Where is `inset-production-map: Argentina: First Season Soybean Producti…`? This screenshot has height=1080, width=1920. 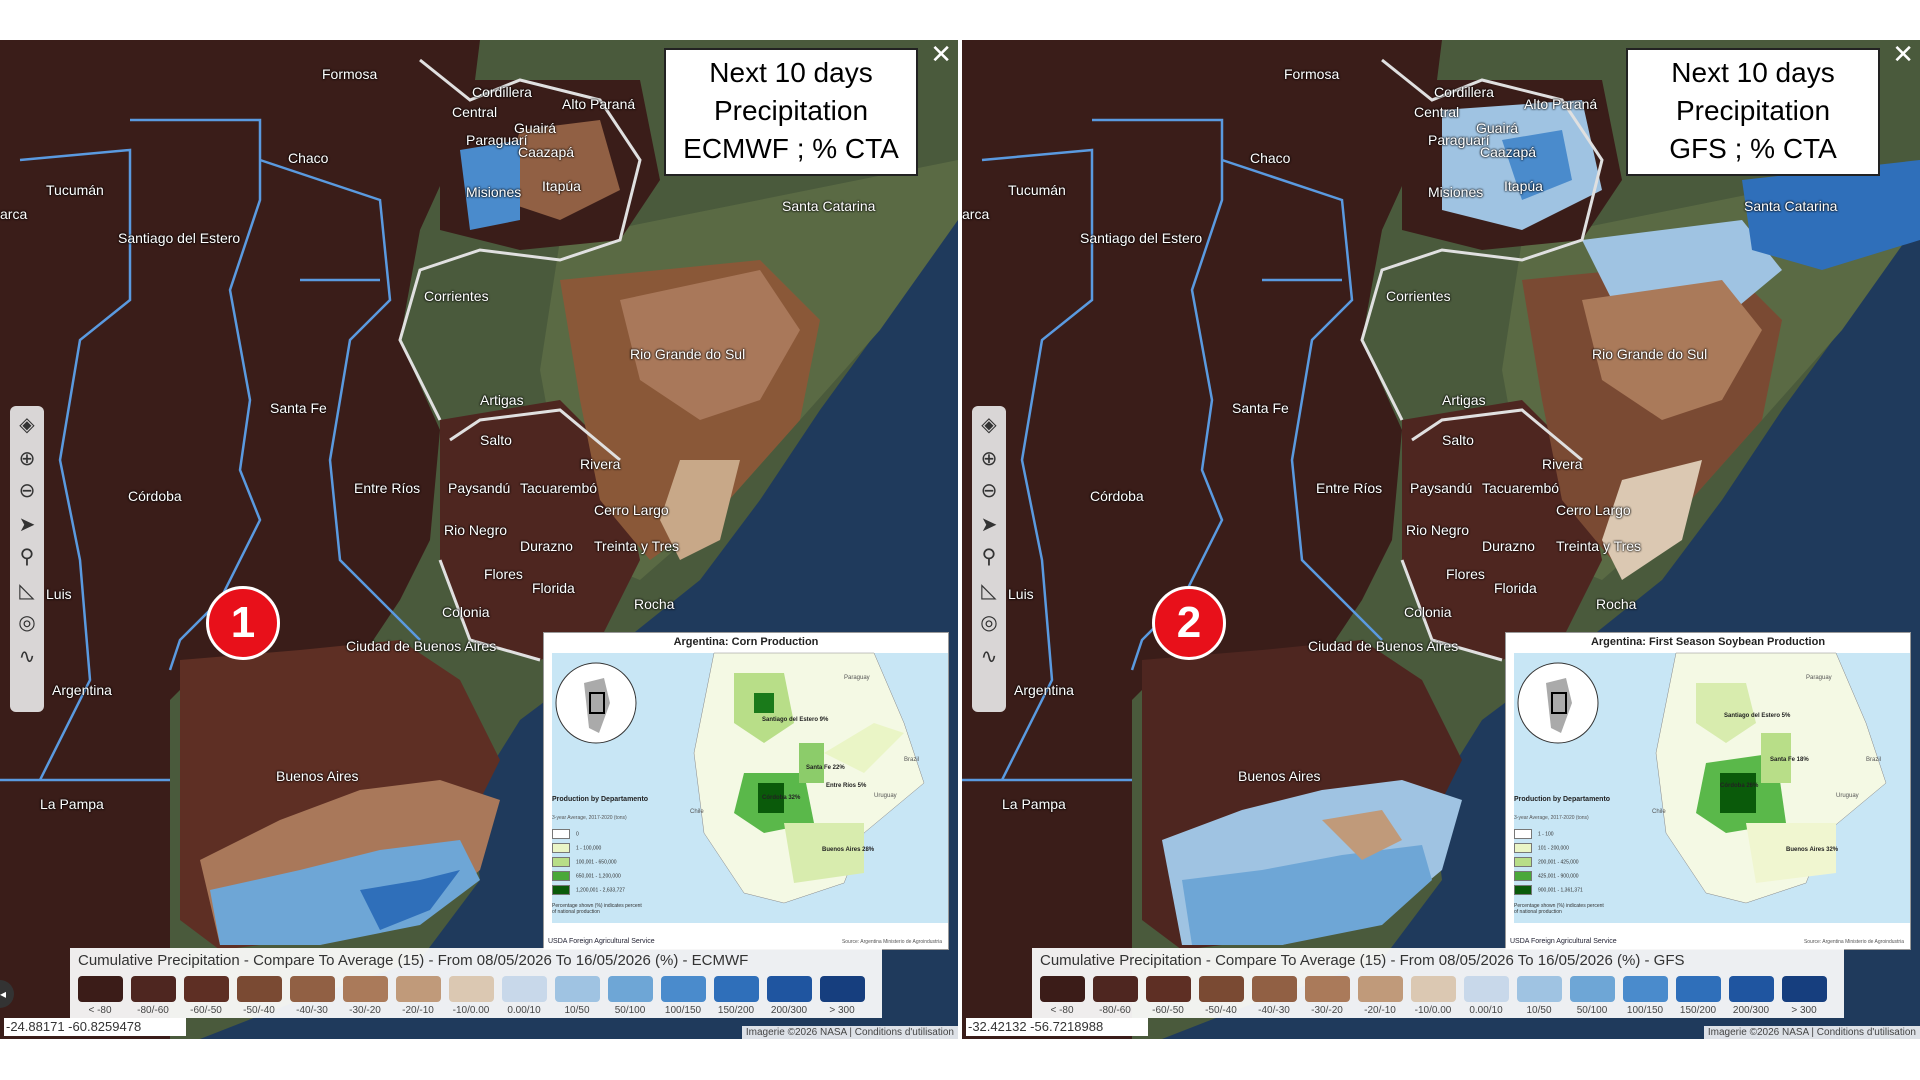
inset-production-map: Argentina: First Season Soybean Producti… is located at coordinates (1708, 791).